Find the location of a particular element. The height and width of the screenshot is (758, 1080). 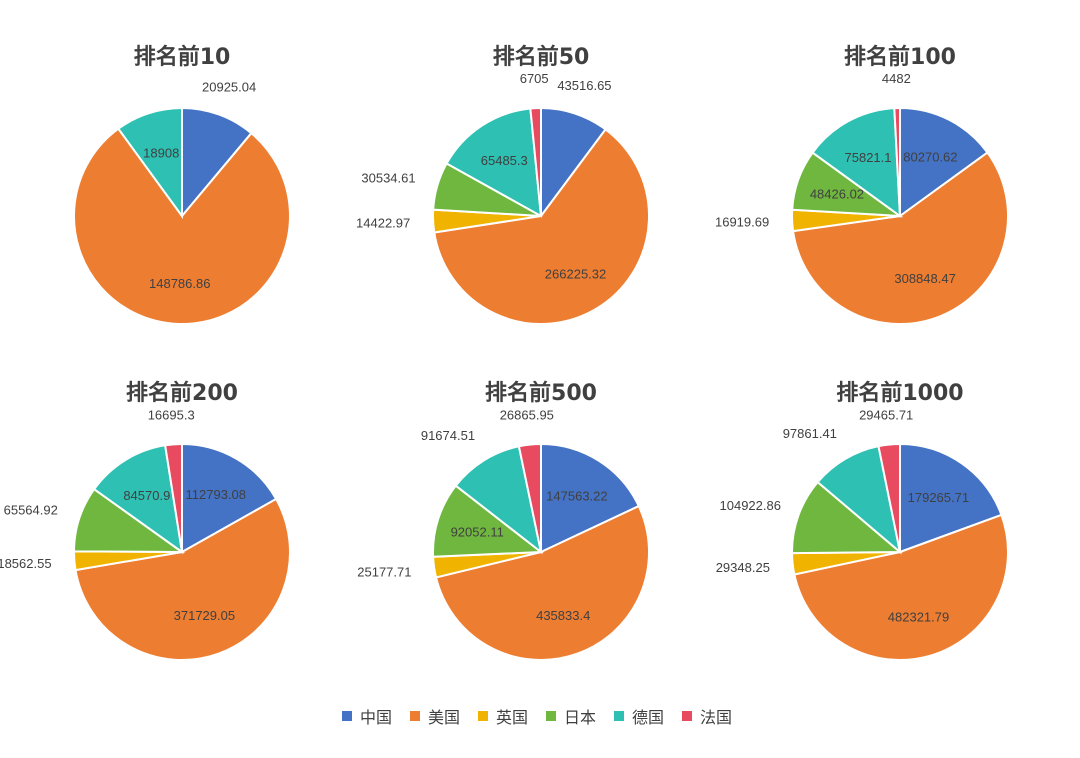

legend-label: 中国 is located at coordinates (376, 717).